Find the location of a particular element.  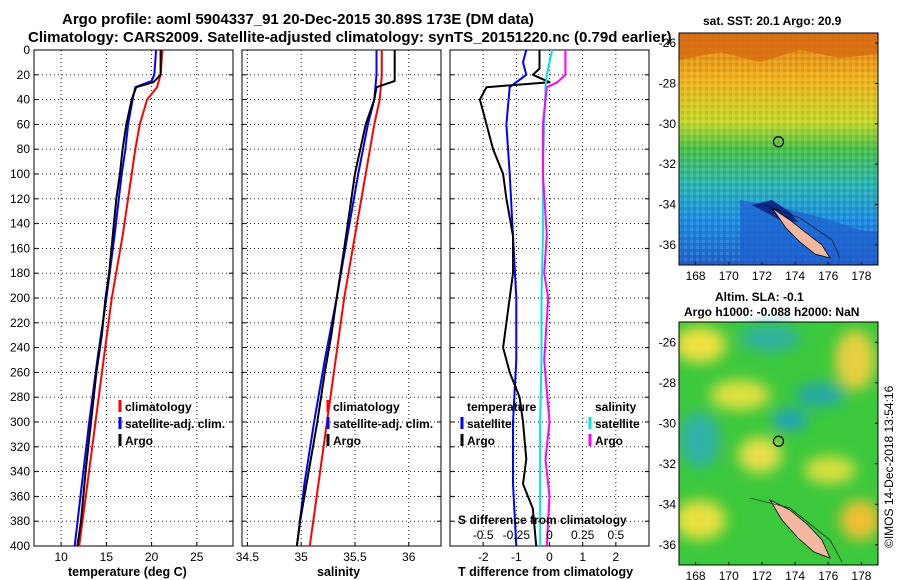

sla-map-field is located at coordinates (778, 443).